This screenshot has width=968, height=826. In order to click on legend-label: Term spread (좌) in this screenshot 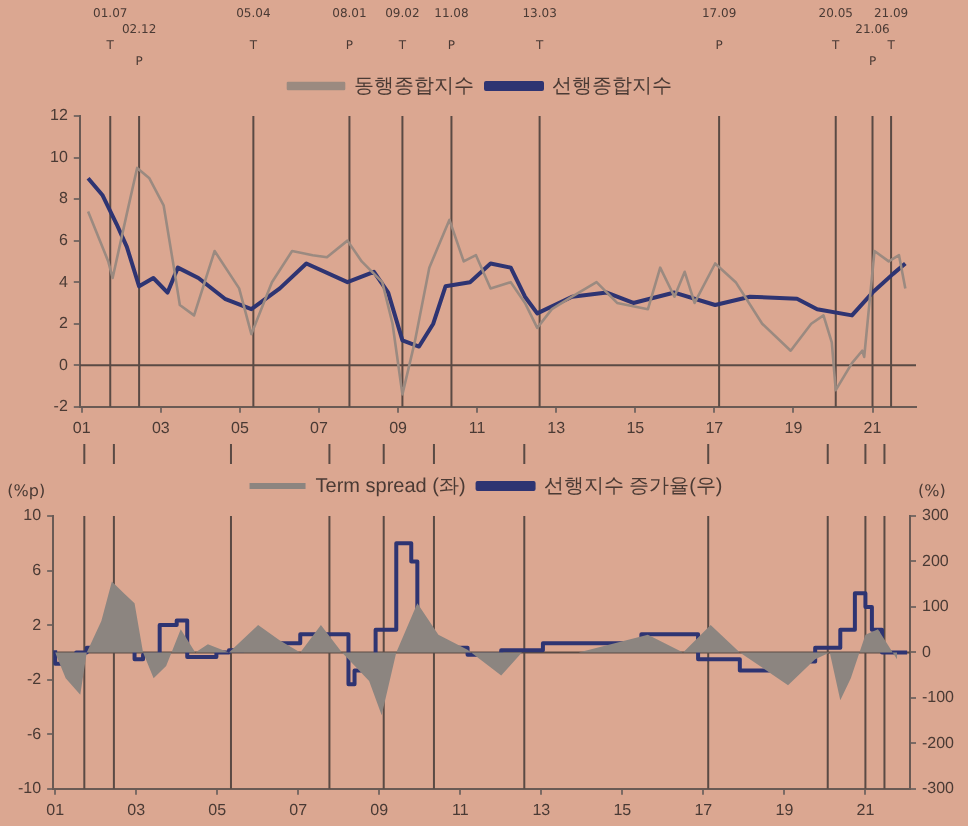, I will do `click(390, 486)`.